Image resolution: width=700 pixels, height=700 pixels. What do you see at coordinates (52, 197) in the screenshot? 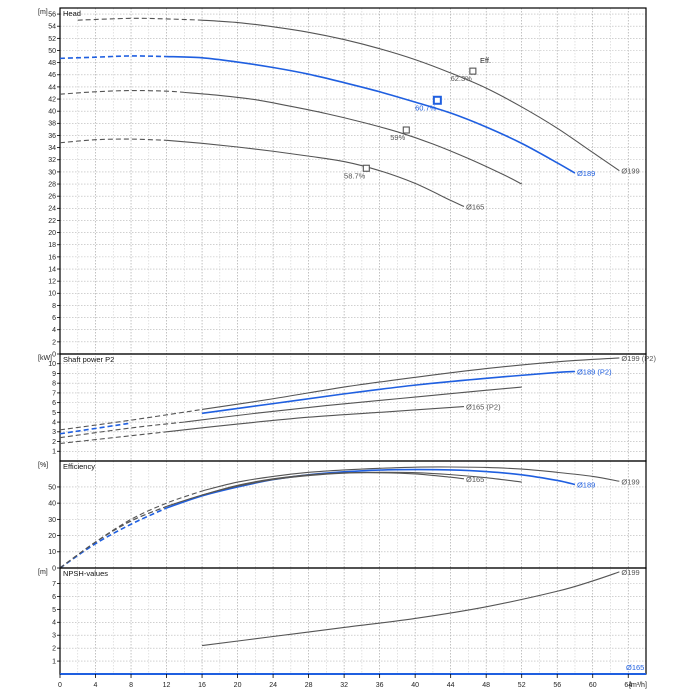
I see `y-tick-label: 26` at bounding box center [52, 197].